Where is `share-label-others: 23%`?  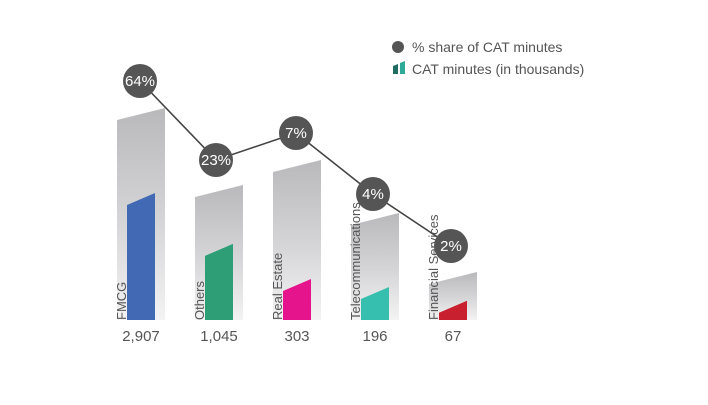
share-label-others: 23% is located at coordinates (216, 160).